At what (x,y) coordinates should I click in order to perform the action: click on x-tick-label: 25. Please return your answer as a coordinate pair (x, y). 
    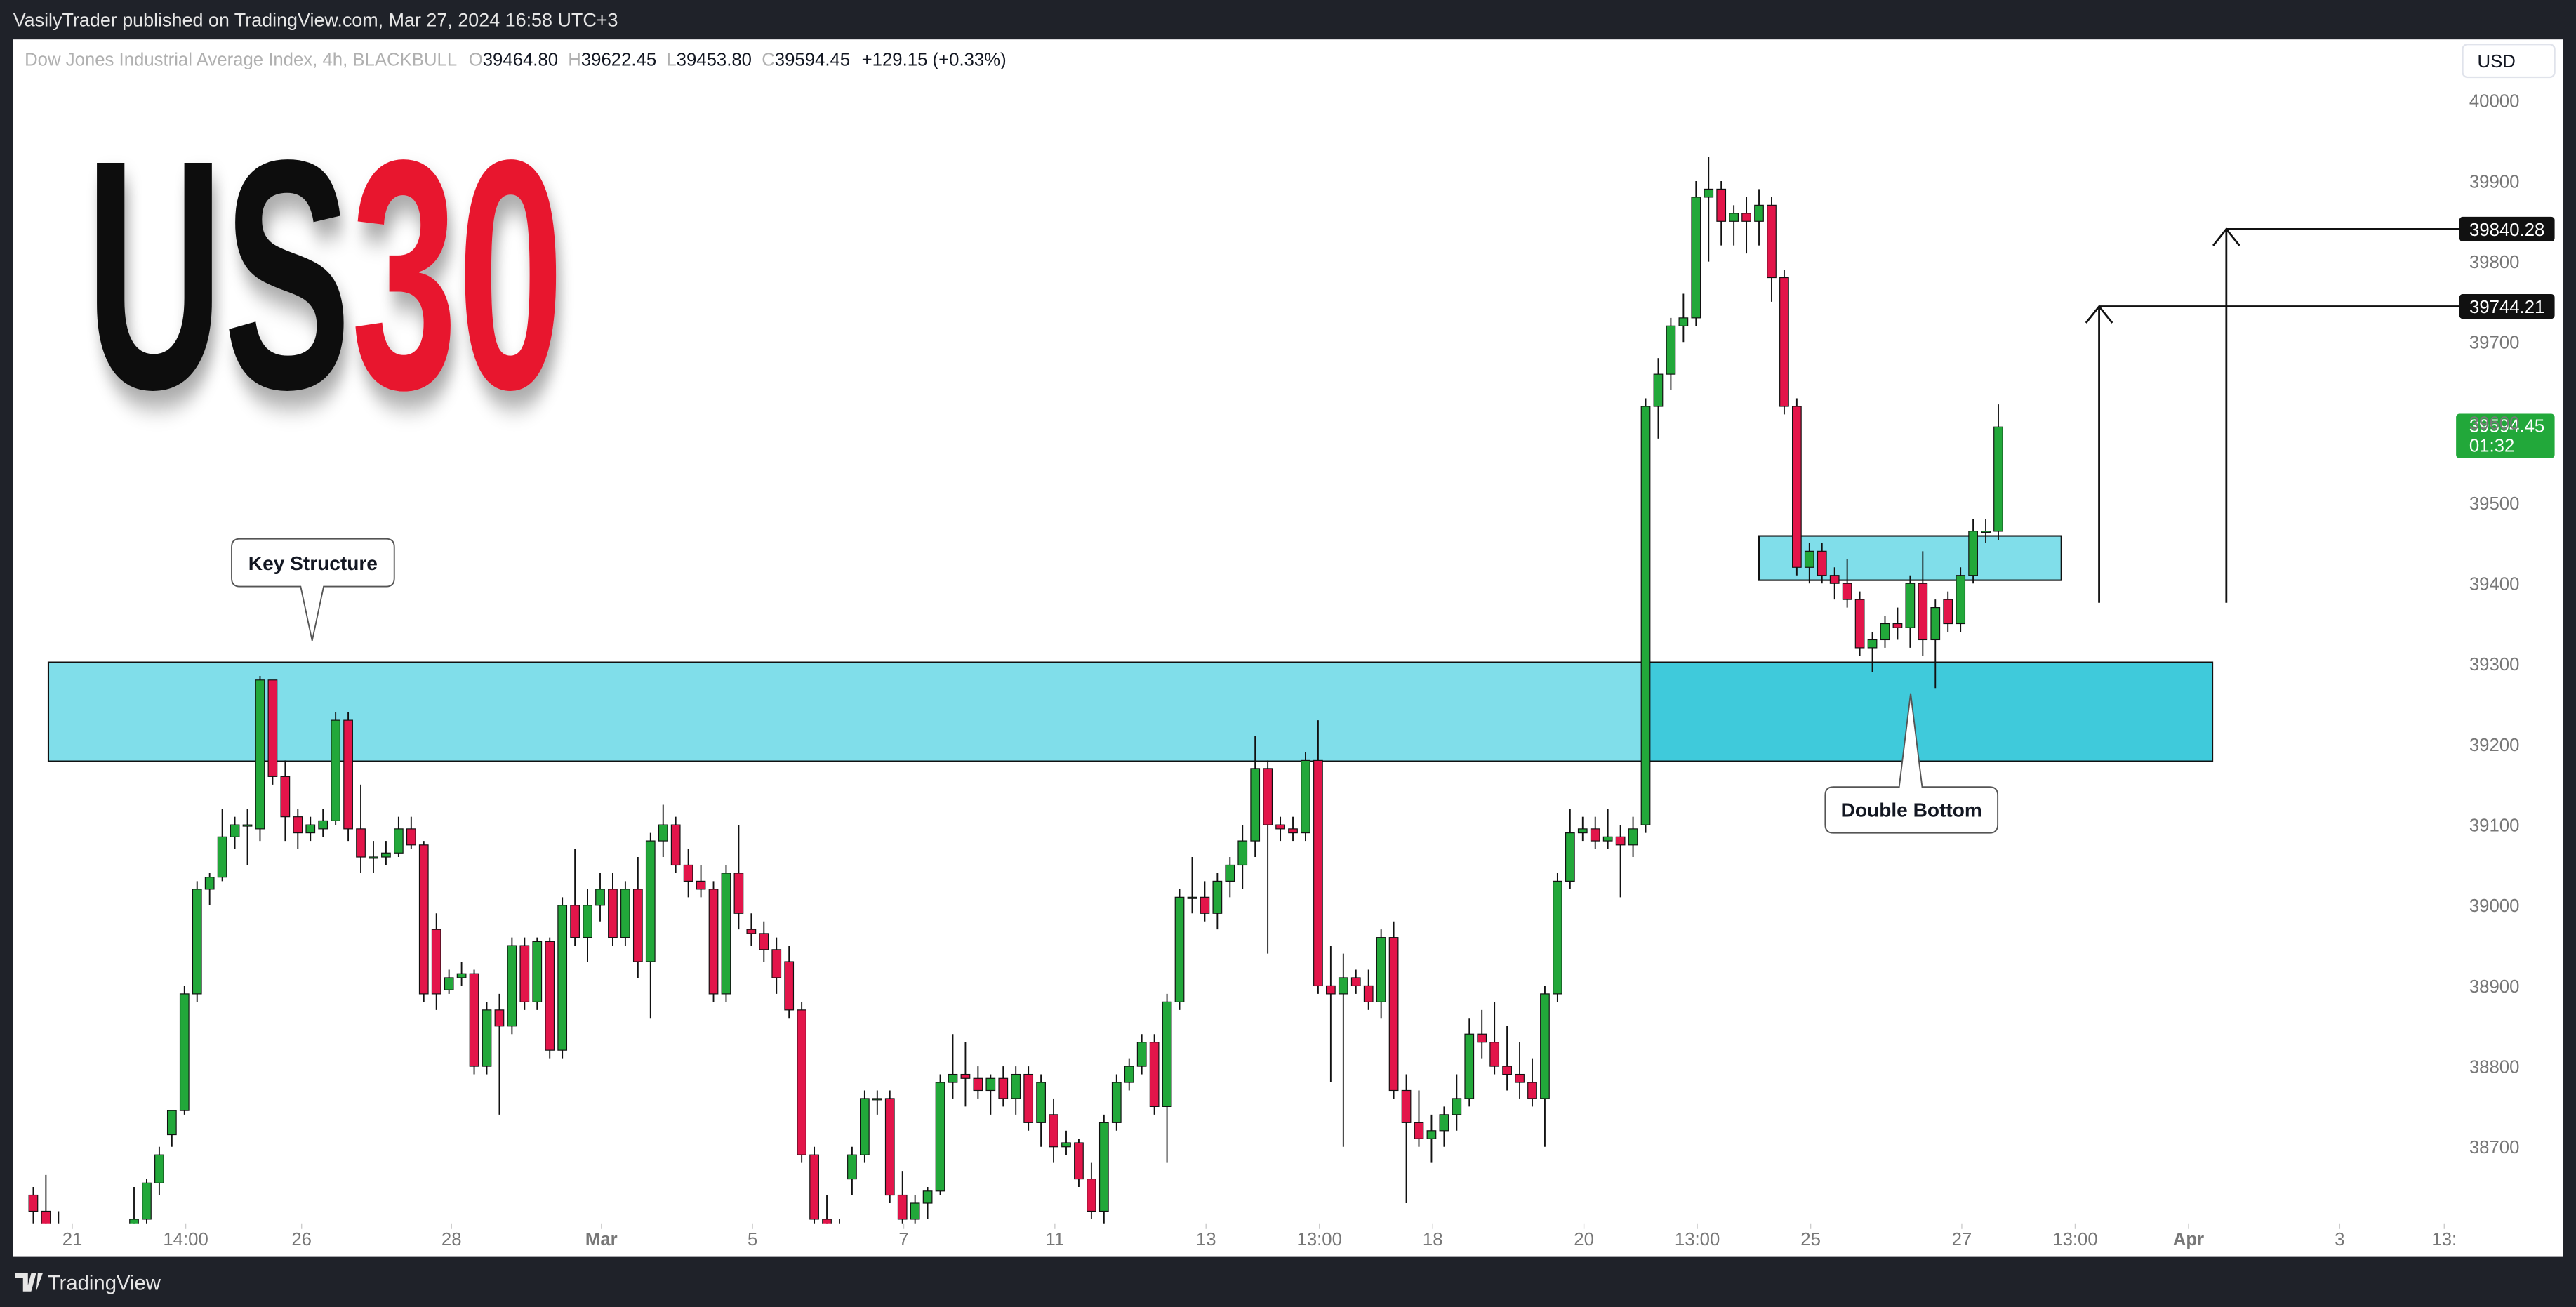
    Looking at the image, I should click on (1811, 1239).